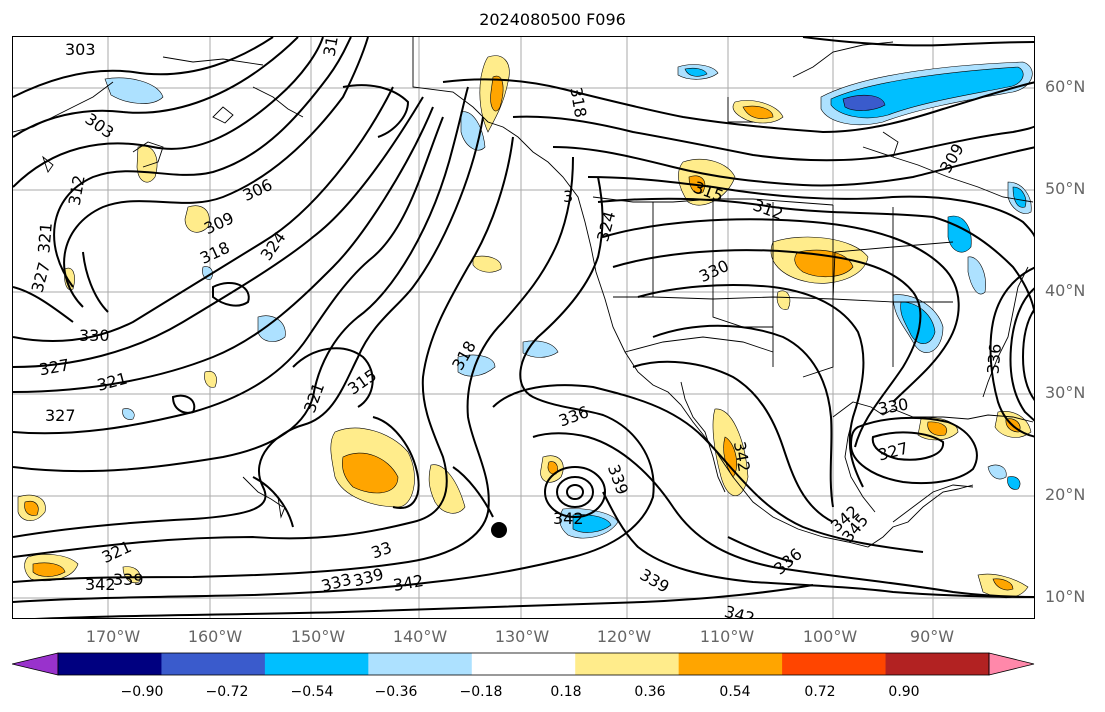 The width and height of the screenshot is (1105, 712). I want to click on lon-label: 140°W, so click(420, 636).